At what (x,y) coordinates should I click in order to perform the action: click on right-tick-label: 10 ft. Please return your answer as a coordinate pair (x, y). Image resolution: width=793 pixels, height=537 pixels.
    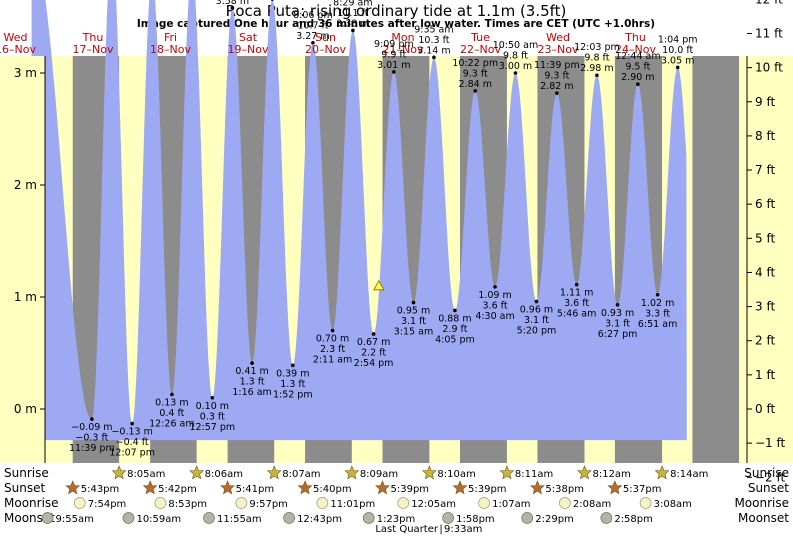
    Looking at the image, I should click on (769, 68).